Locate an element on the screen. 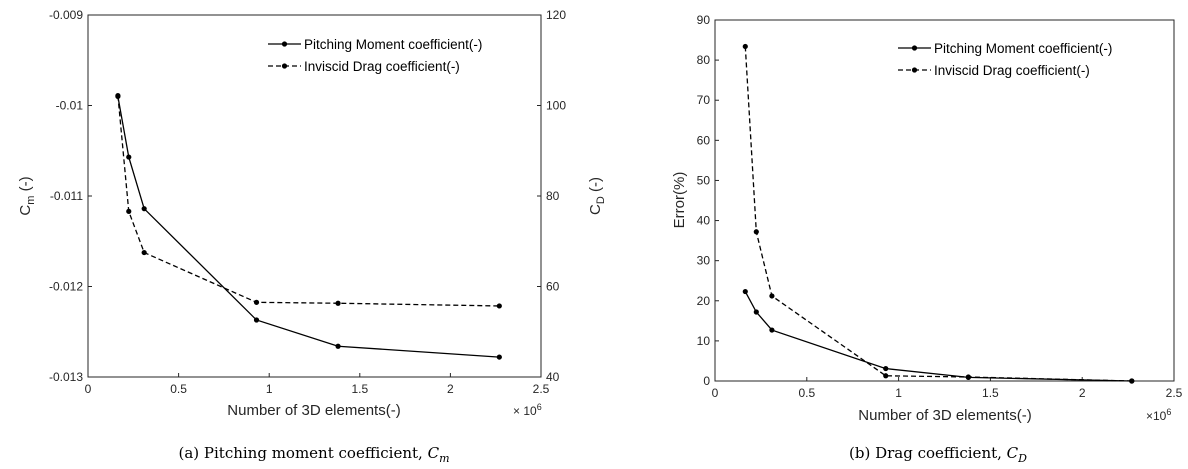 The width and height of the screenshot is (1188, 469). plot-b-y-tick-label: 60 is located at coordinates (704, 140).